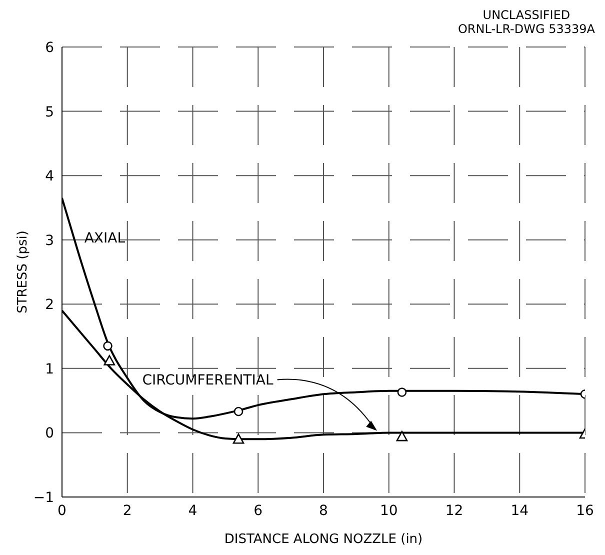 The height and width of the screenshot is (555, 605). What do you see at coordinates (105, 238) in the screenshot?
I see `series-label: AXIAL` at bounding box center [105, 238].